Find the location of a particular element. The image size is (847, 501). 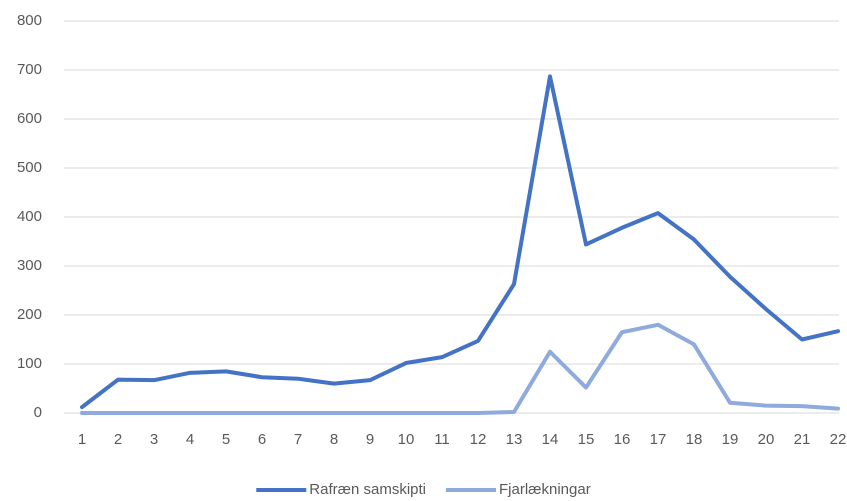

x-tick-label: 4 is located at coordinates (190, 439).